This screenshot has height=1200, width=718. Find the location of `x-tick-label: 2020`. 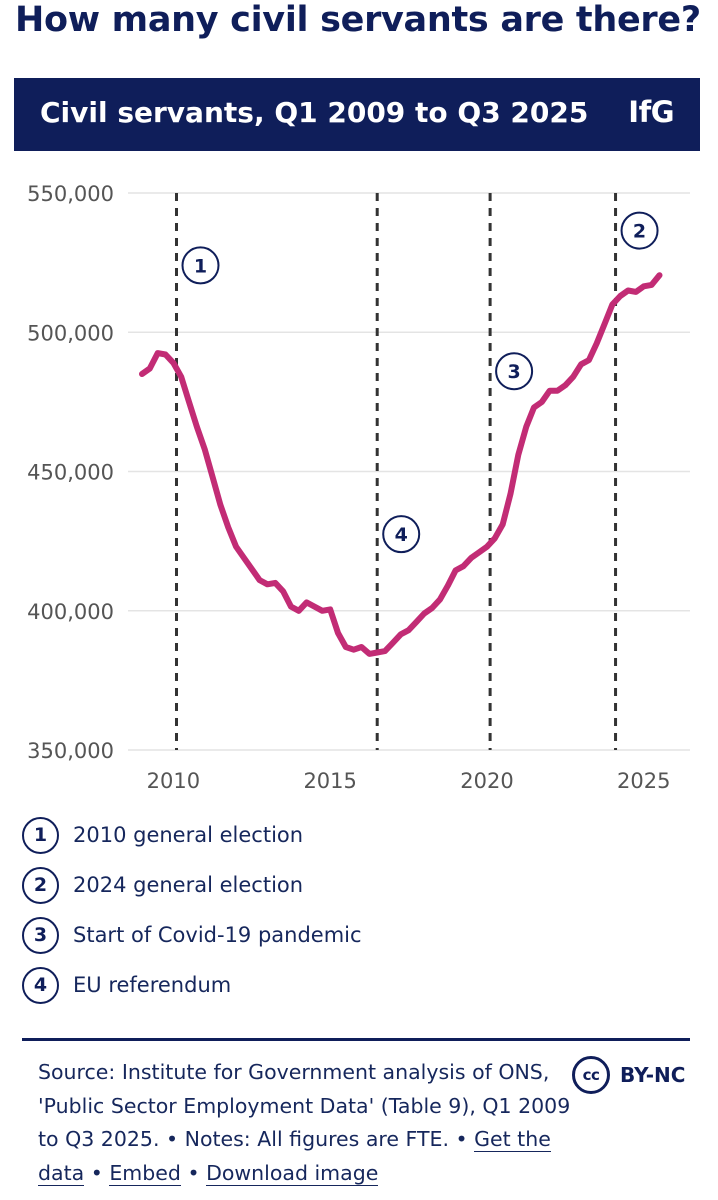

x-tick-label: 2020 is located at coordinates (486, 781).